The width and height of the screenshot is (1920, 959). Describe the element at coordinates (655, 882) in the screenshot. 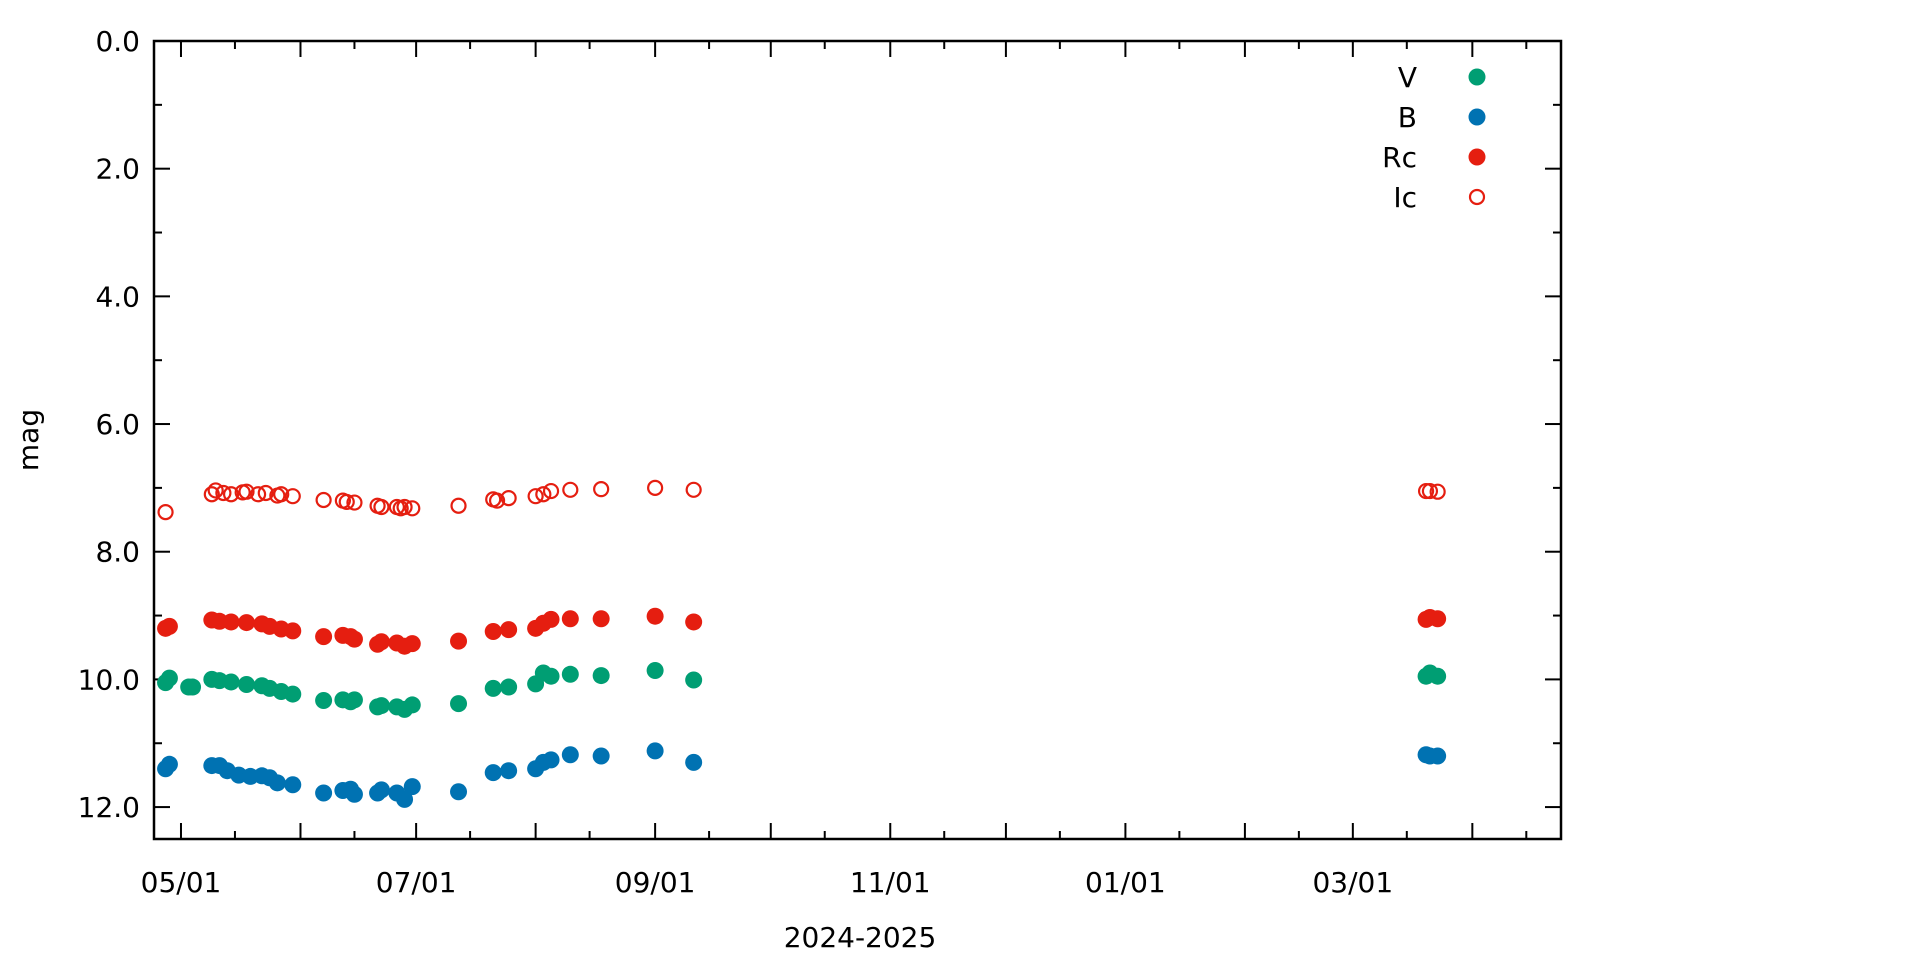

I see `x-tick-label: 09/01` at that location.